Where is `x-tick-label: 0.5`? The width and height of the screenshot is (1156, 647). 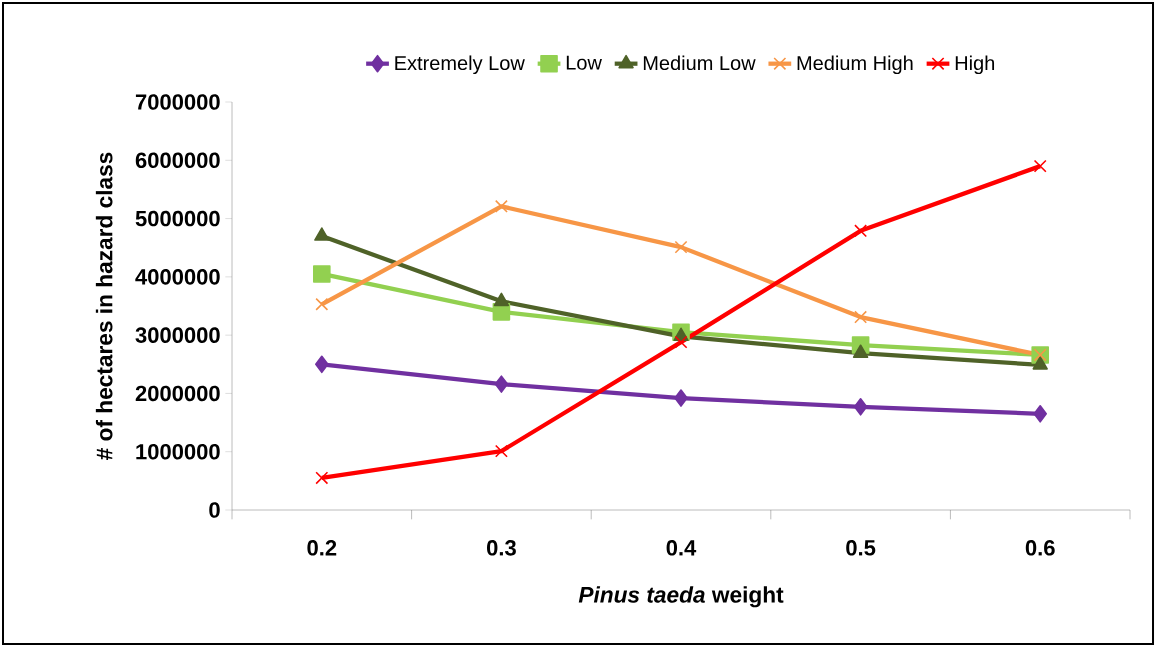
x-tick-label: 0.5 is located at coordinates (861, 548).